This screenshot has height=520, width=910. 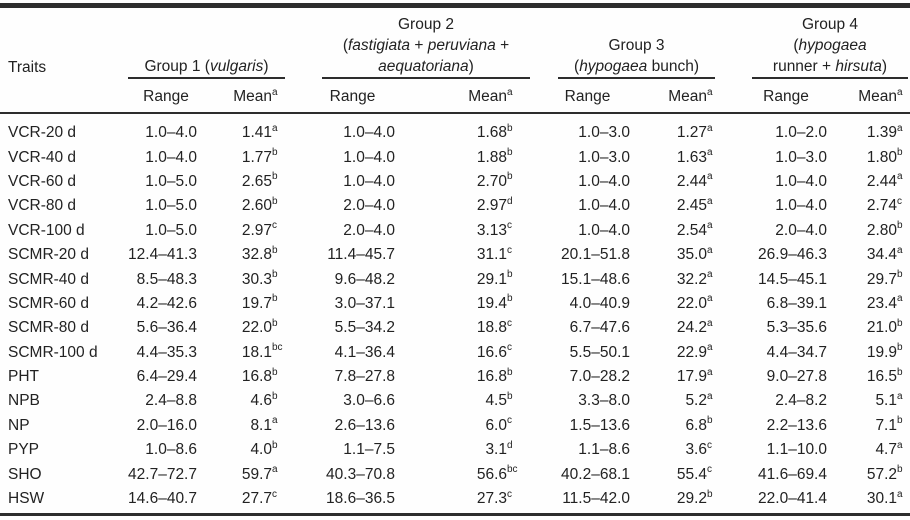 I want to click on mean-cell: 21.0 b, so click(x=870, y=328).